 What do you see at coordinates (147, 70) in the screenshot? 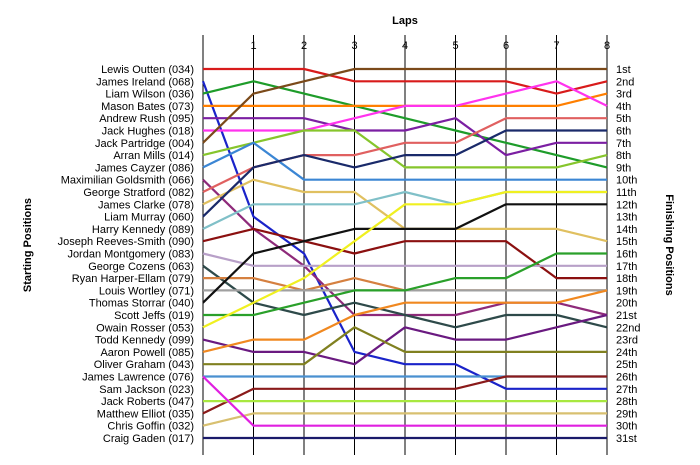
I see `driver-label: Lewis Outten (034)` at bounding box center [147, 70].